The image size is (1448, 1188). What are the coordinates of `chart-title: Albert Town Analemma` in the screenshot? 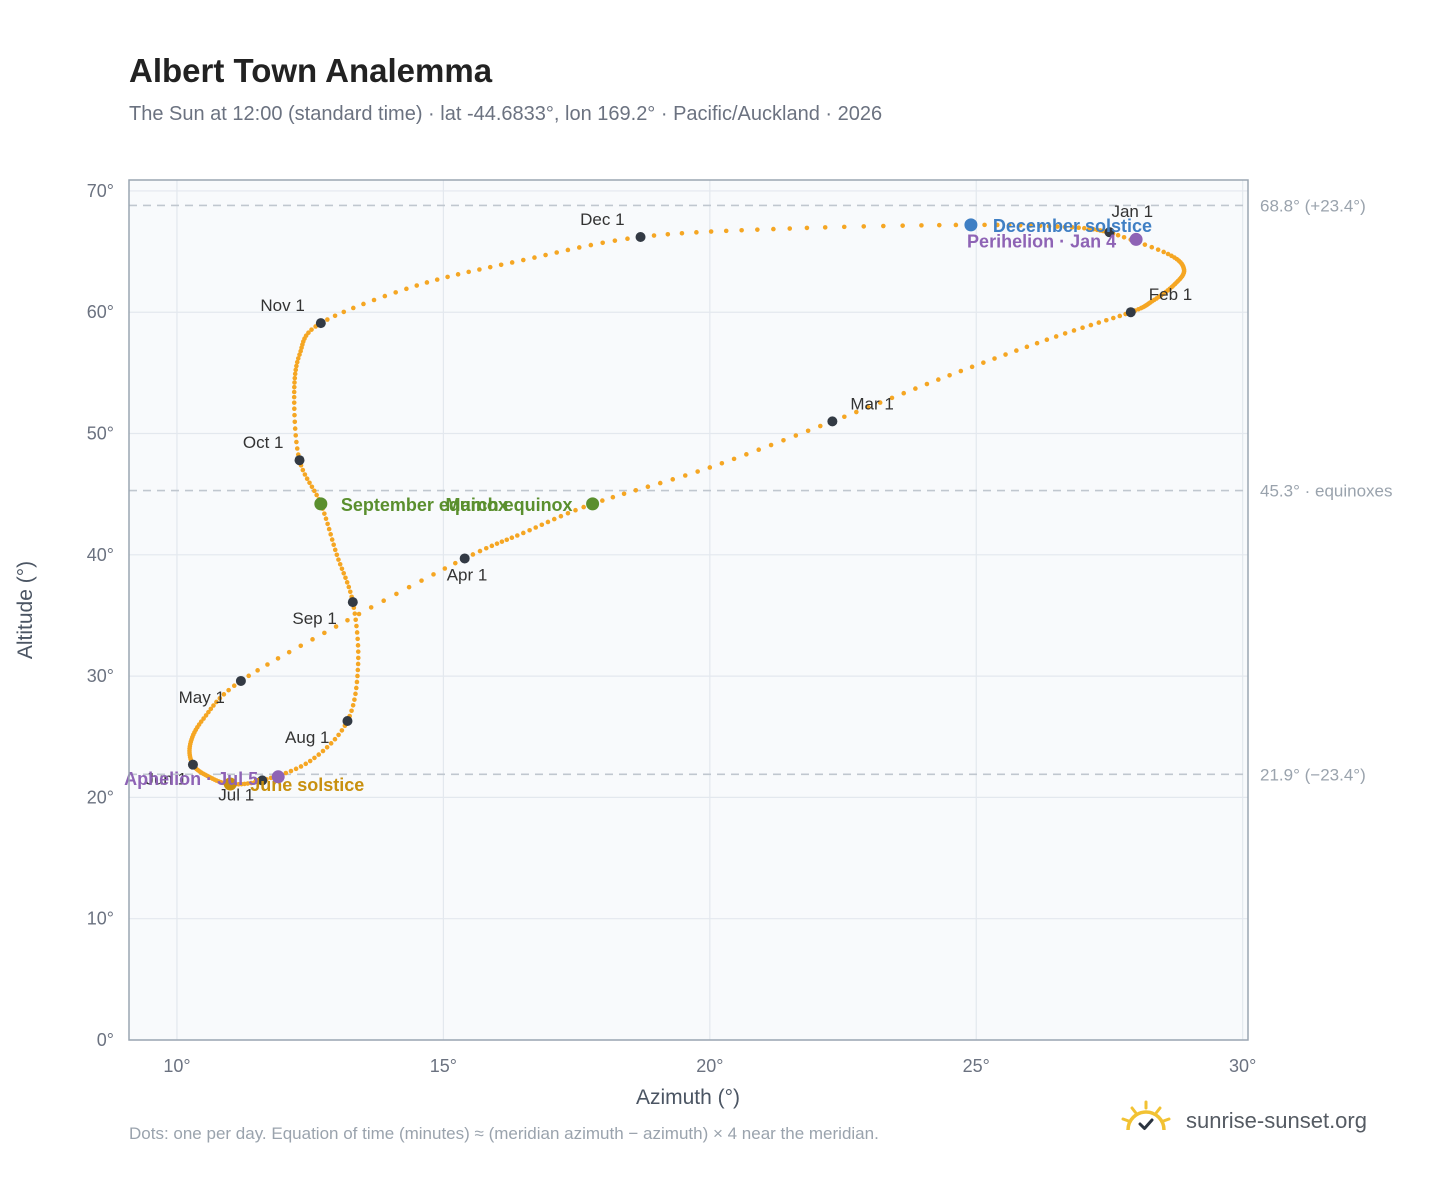 It's located at (311, 70).